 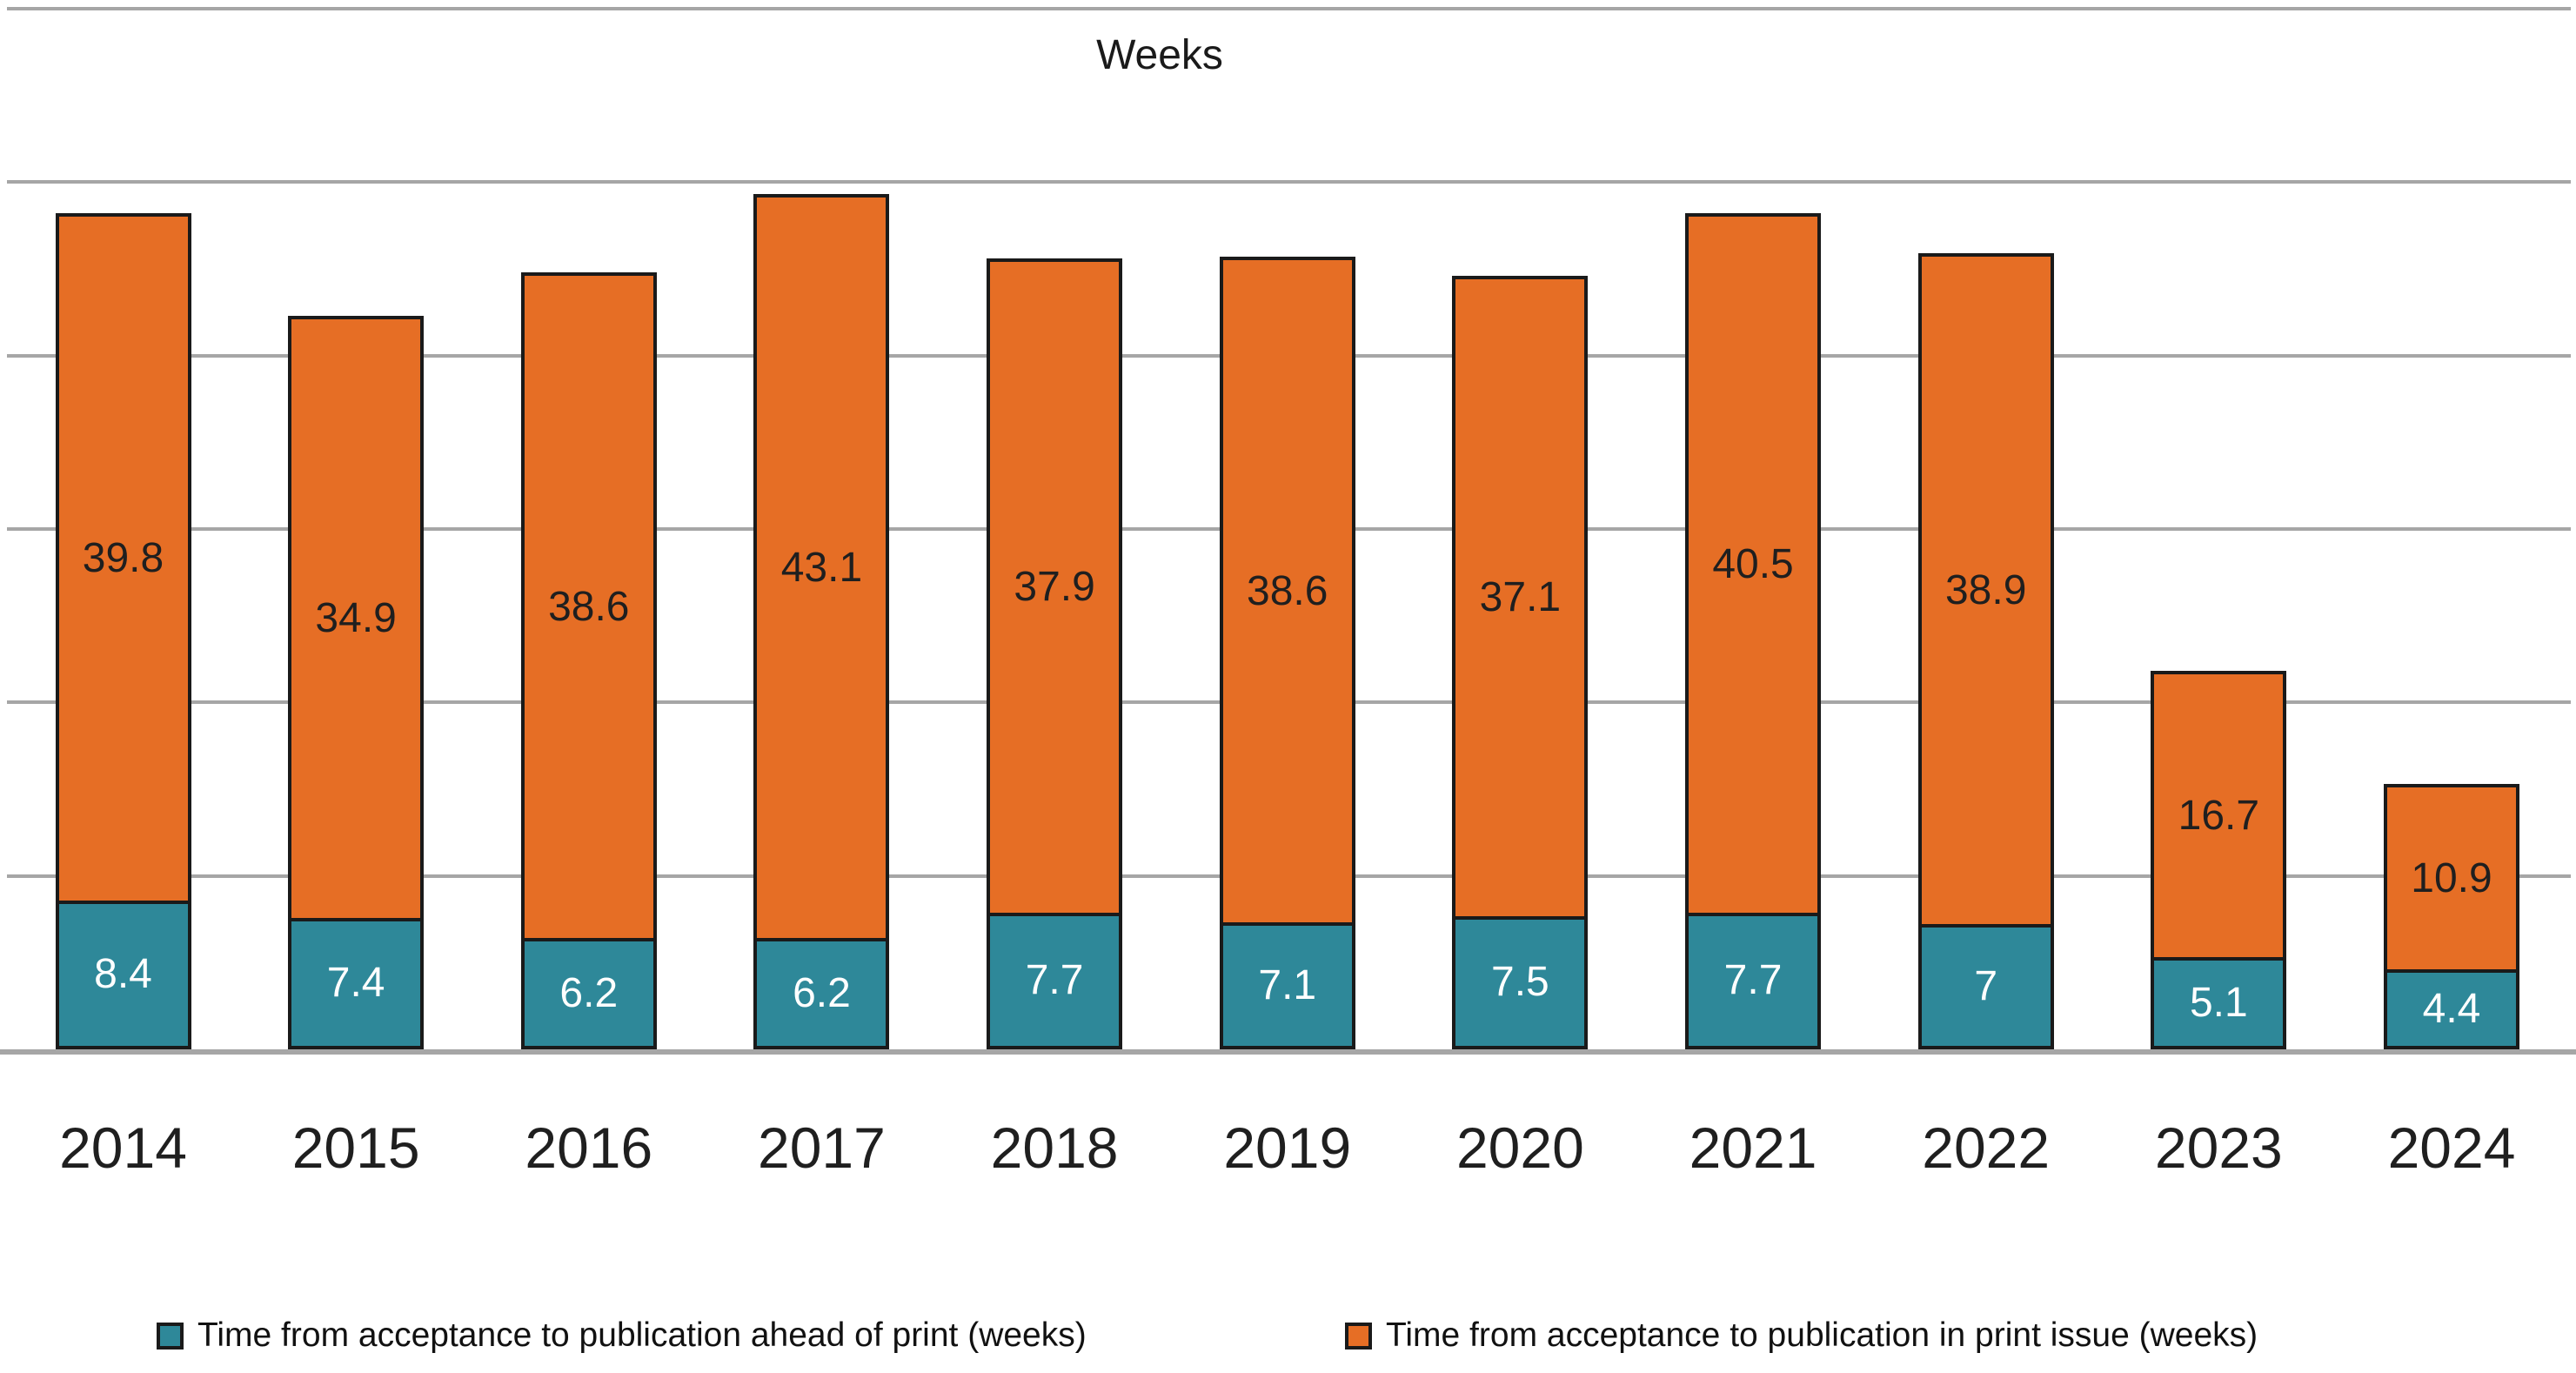 I want to click on bar-segment-print-issue-2018: 37.9, so click(x=1055, y=587).